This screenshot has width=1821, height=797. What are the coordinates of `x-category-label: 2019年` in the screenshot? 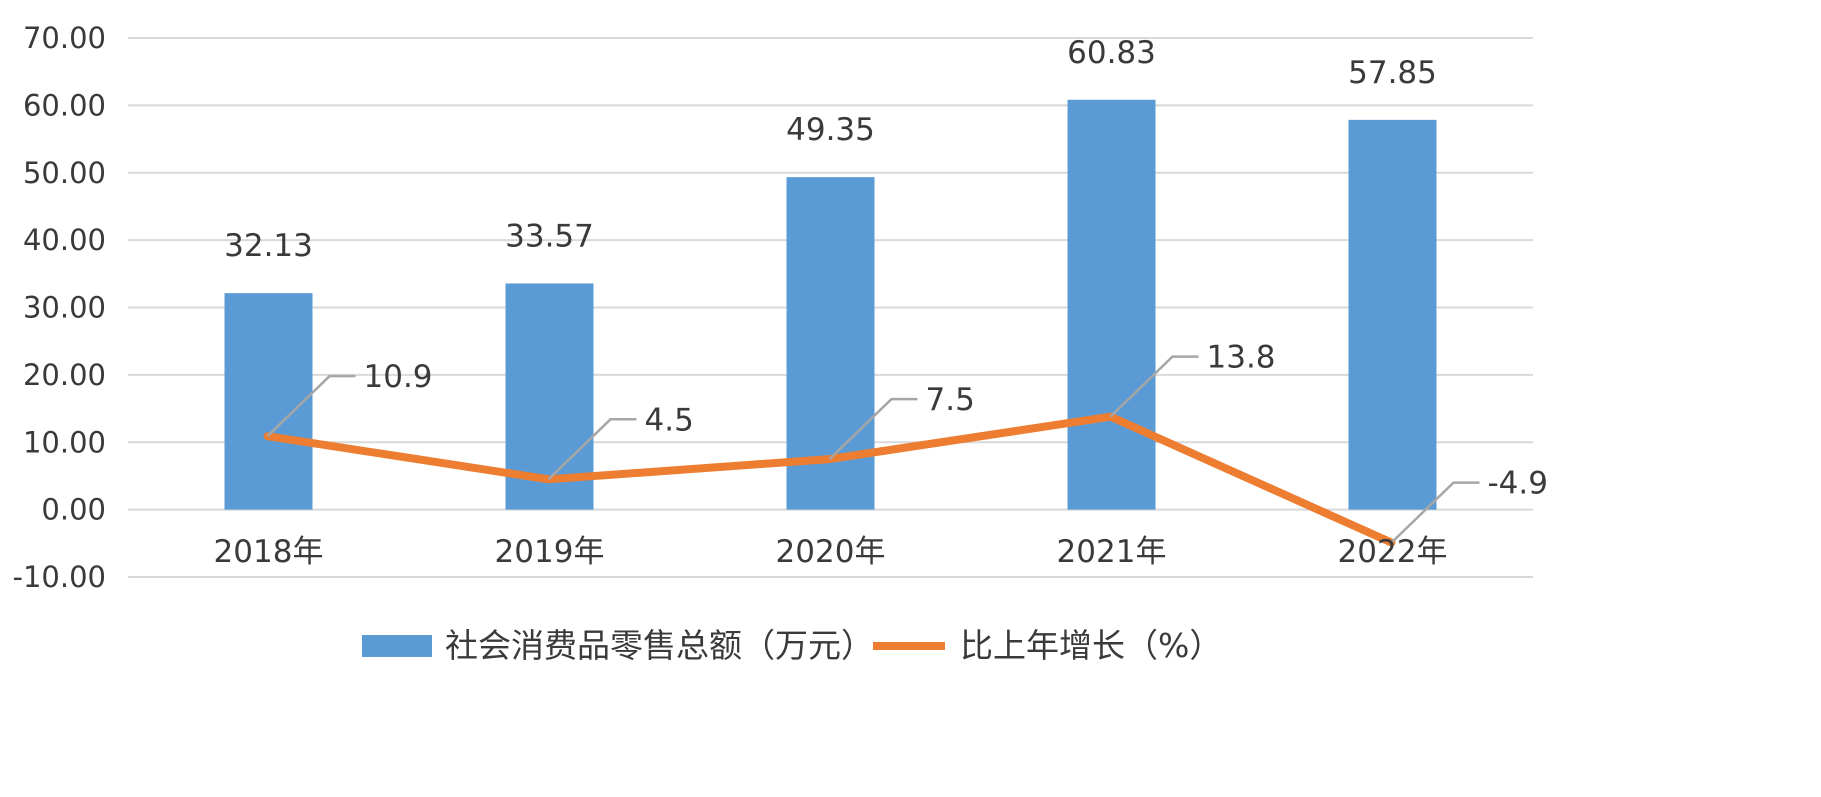 It's located at (550, 552).